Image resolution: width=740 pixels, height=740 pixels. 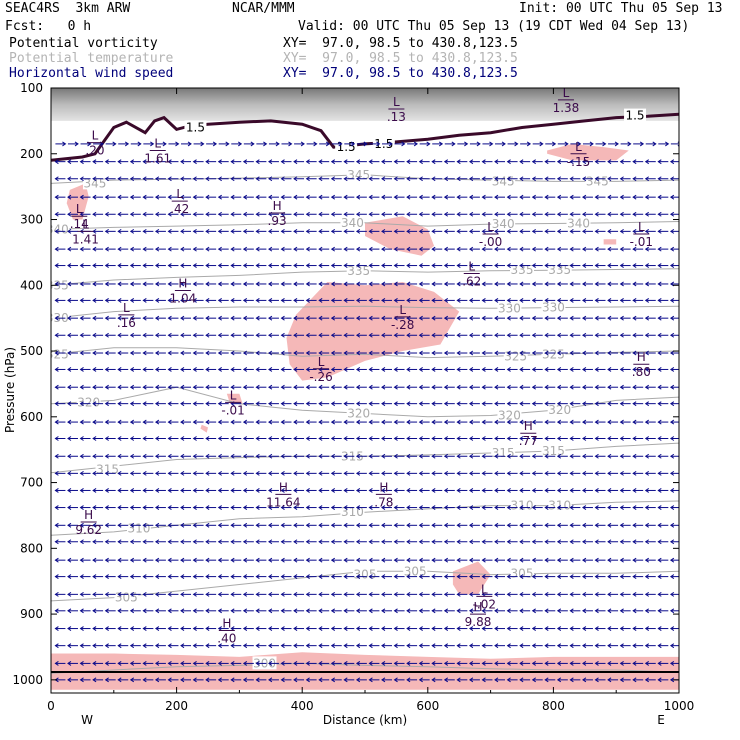 I want to click on field-xy-wind: XY= 97.0, 98.5 to 430.8,123.5, so click(x=400, y=73).